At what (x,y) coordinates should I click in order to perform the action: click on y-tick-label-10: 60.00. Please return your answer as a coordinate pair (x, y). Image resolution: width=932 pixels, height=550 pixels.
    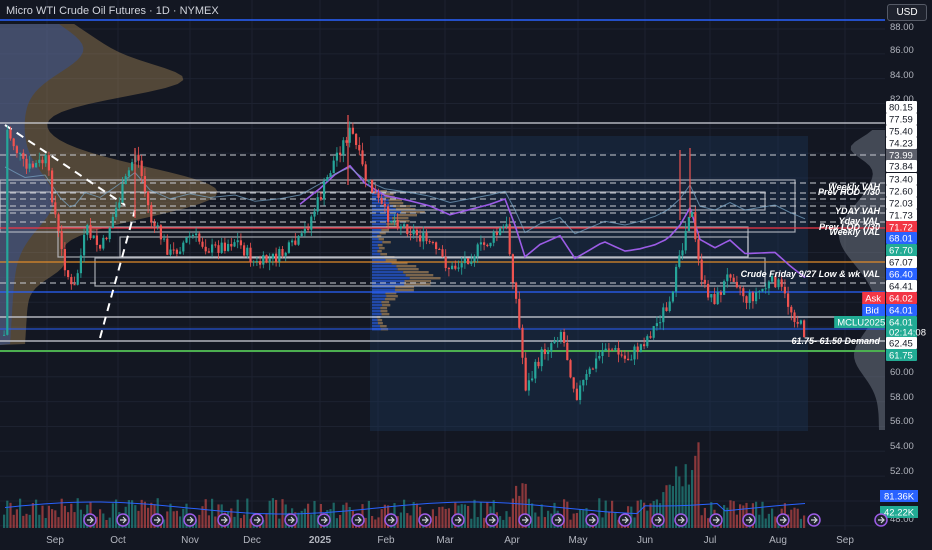
    Looking at the image, I should click on (902, 372).